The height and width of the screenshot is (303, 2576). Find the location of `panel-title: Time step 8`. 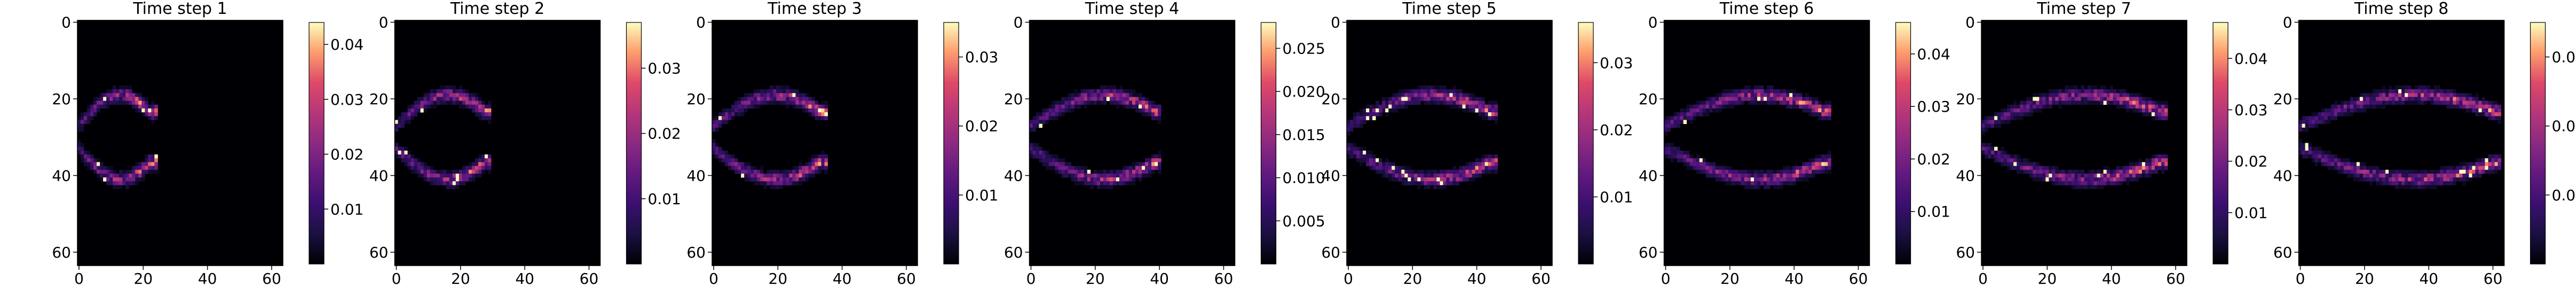

panel-title: Time step 8 is located at coordinates (2401, 9).